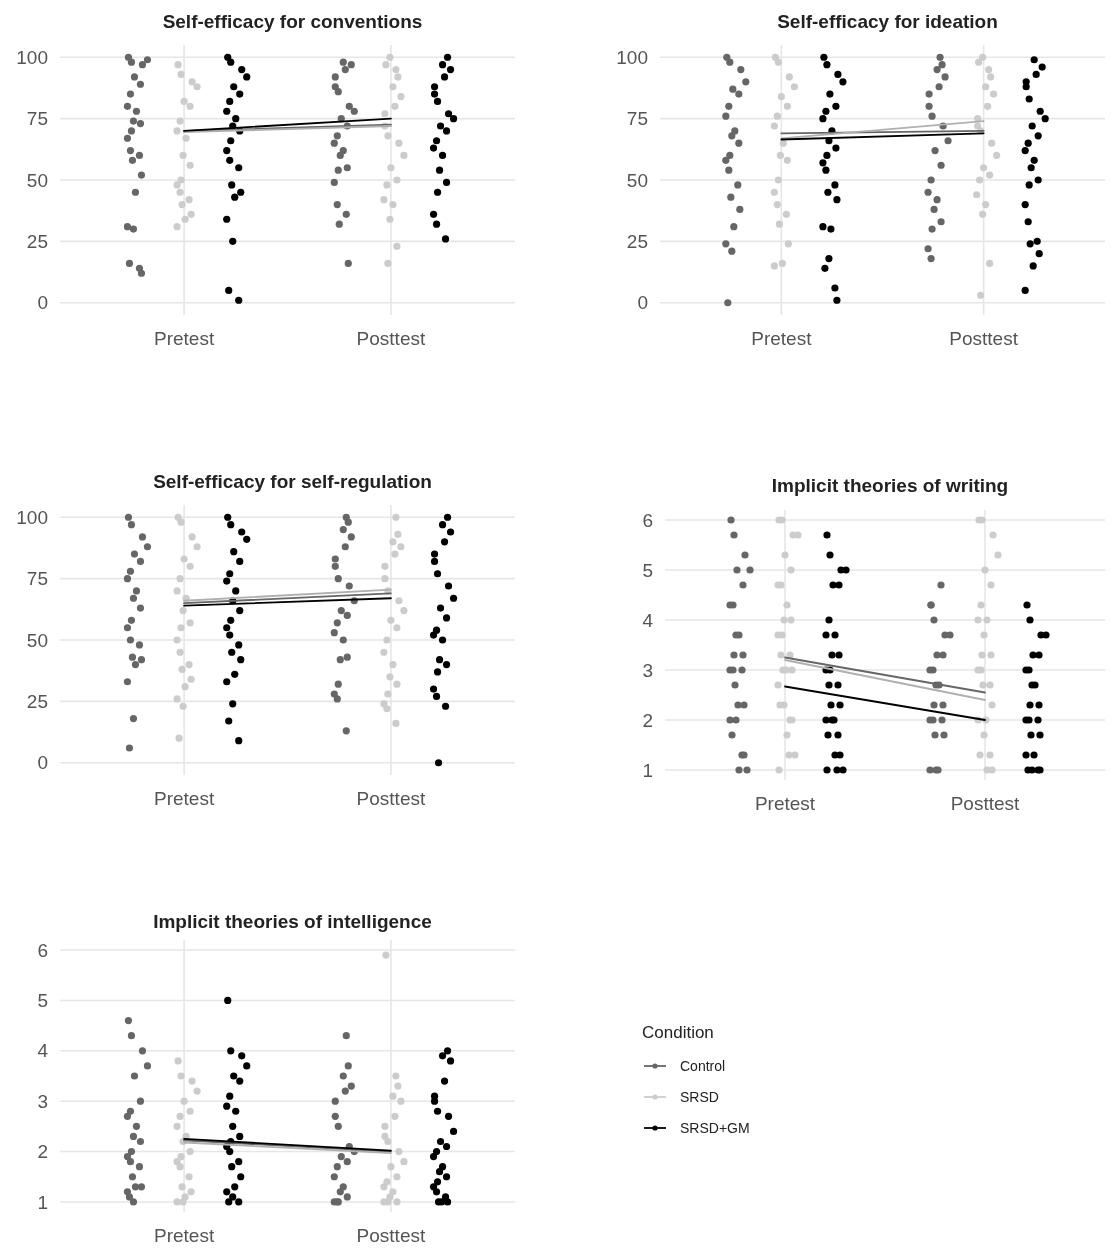 The image size is (1111, 1252). Describe the element at coordinates (703, 1066) in the screenshot. I see `legend-label: Control` at that location.